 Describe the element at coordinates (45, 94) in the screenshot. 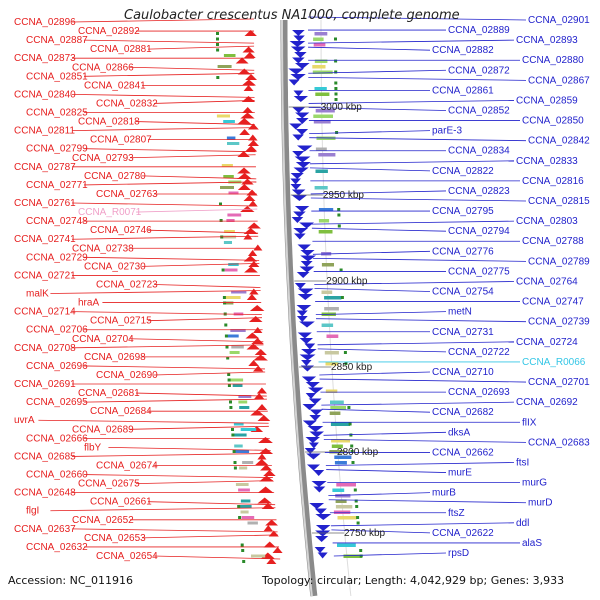

I see `left-gene-label: CCNA_02840` at that location.